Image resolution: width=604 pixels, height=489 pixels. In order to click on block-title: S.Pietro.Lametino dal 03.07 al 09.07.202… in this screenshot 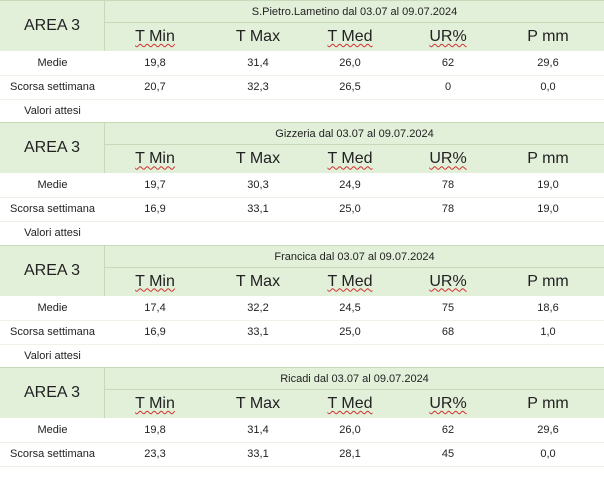, I will do `click(354, 12)`.